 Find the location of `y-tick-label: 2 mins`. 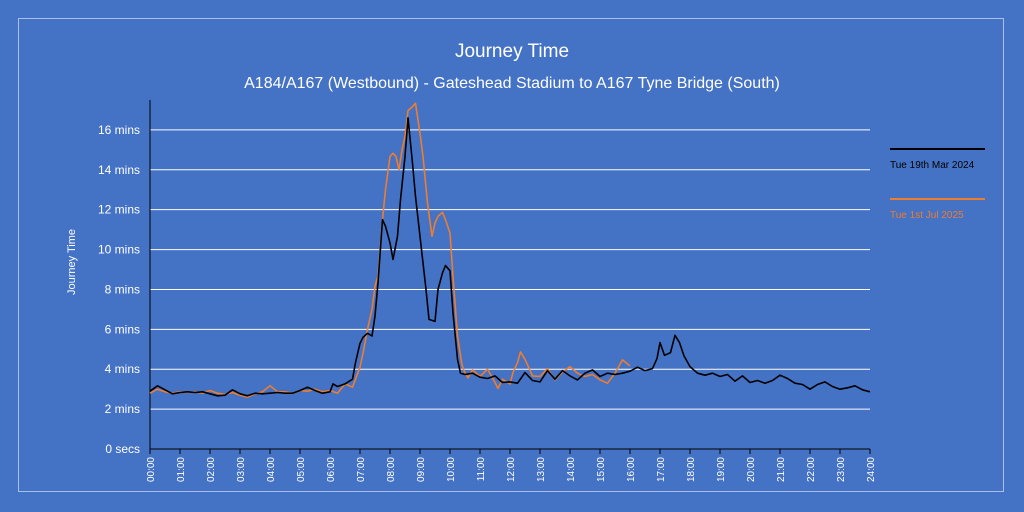

y-tick-label: 2 mins is located at coordinates (122, 409).